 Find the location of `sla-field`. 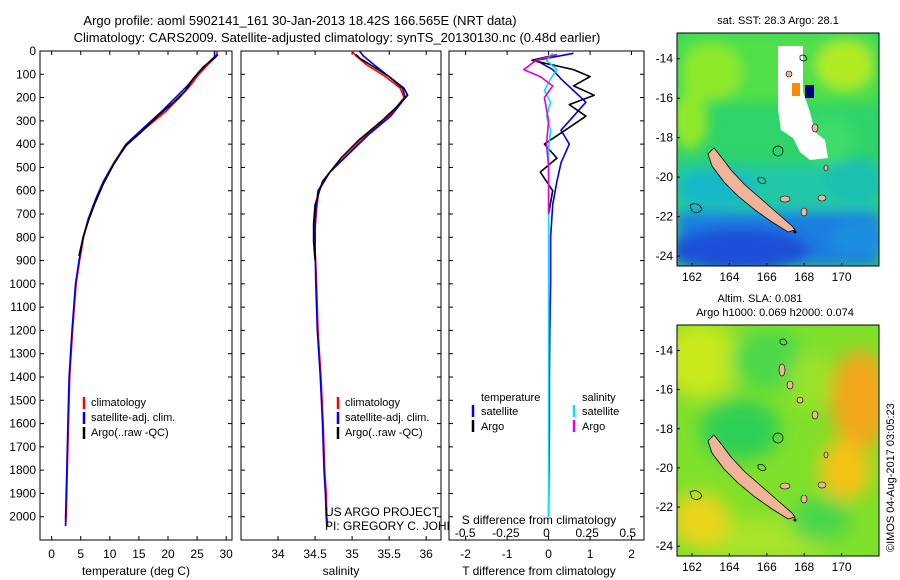

sla-field is located at coordinates (778, 440).